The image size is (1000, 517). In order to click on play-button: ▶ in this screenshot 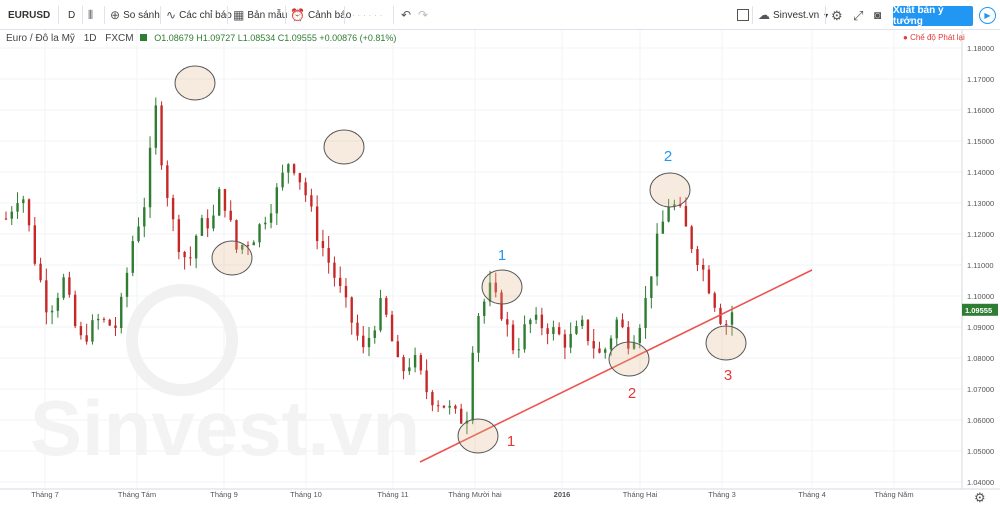, I will do `click(987, 15)`.